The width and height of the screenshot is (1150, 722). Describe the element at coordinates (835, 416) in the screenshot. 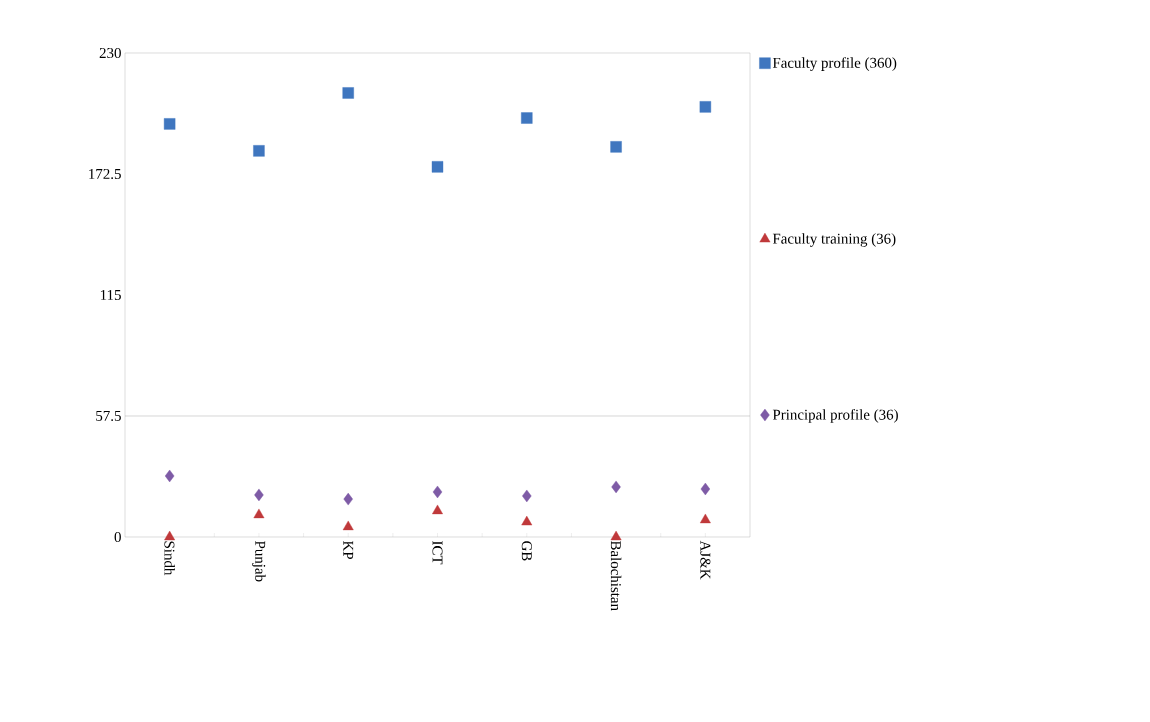

I see `legend-label: Principal profile (36)` at that location.